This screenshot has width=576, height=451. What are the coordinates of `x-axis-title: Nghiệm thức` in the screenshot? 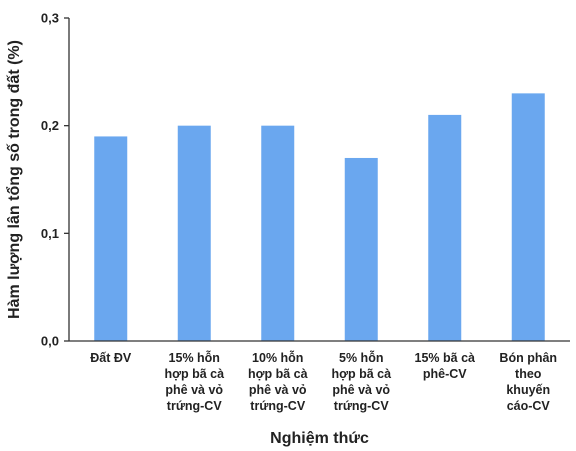 It's located at (319, 438).